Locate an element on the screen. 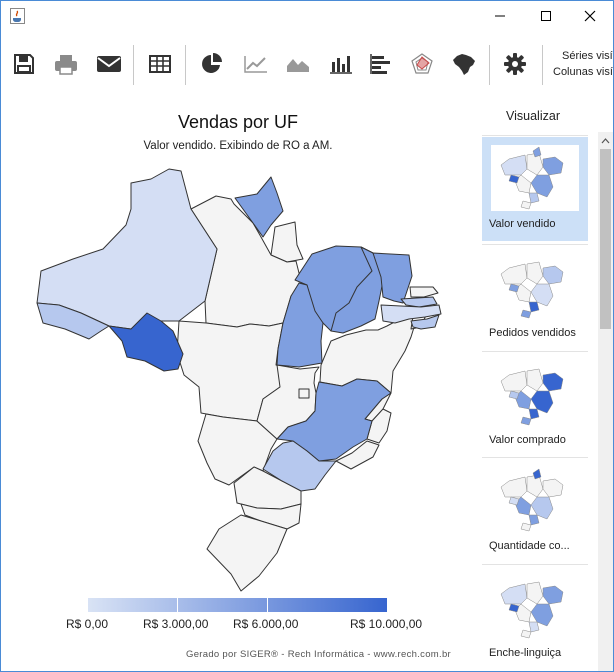 This screenshot has width=614, height=672. radar-chart-button is located at coordinates (422, 64).